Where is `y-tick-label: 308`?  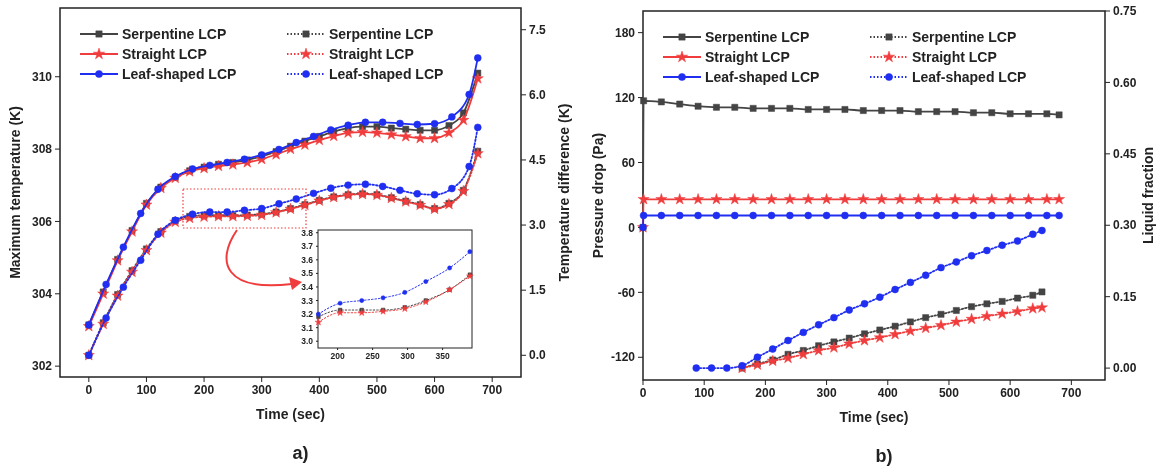 y-tick-label: 308 is located at coordinates (42, 149).